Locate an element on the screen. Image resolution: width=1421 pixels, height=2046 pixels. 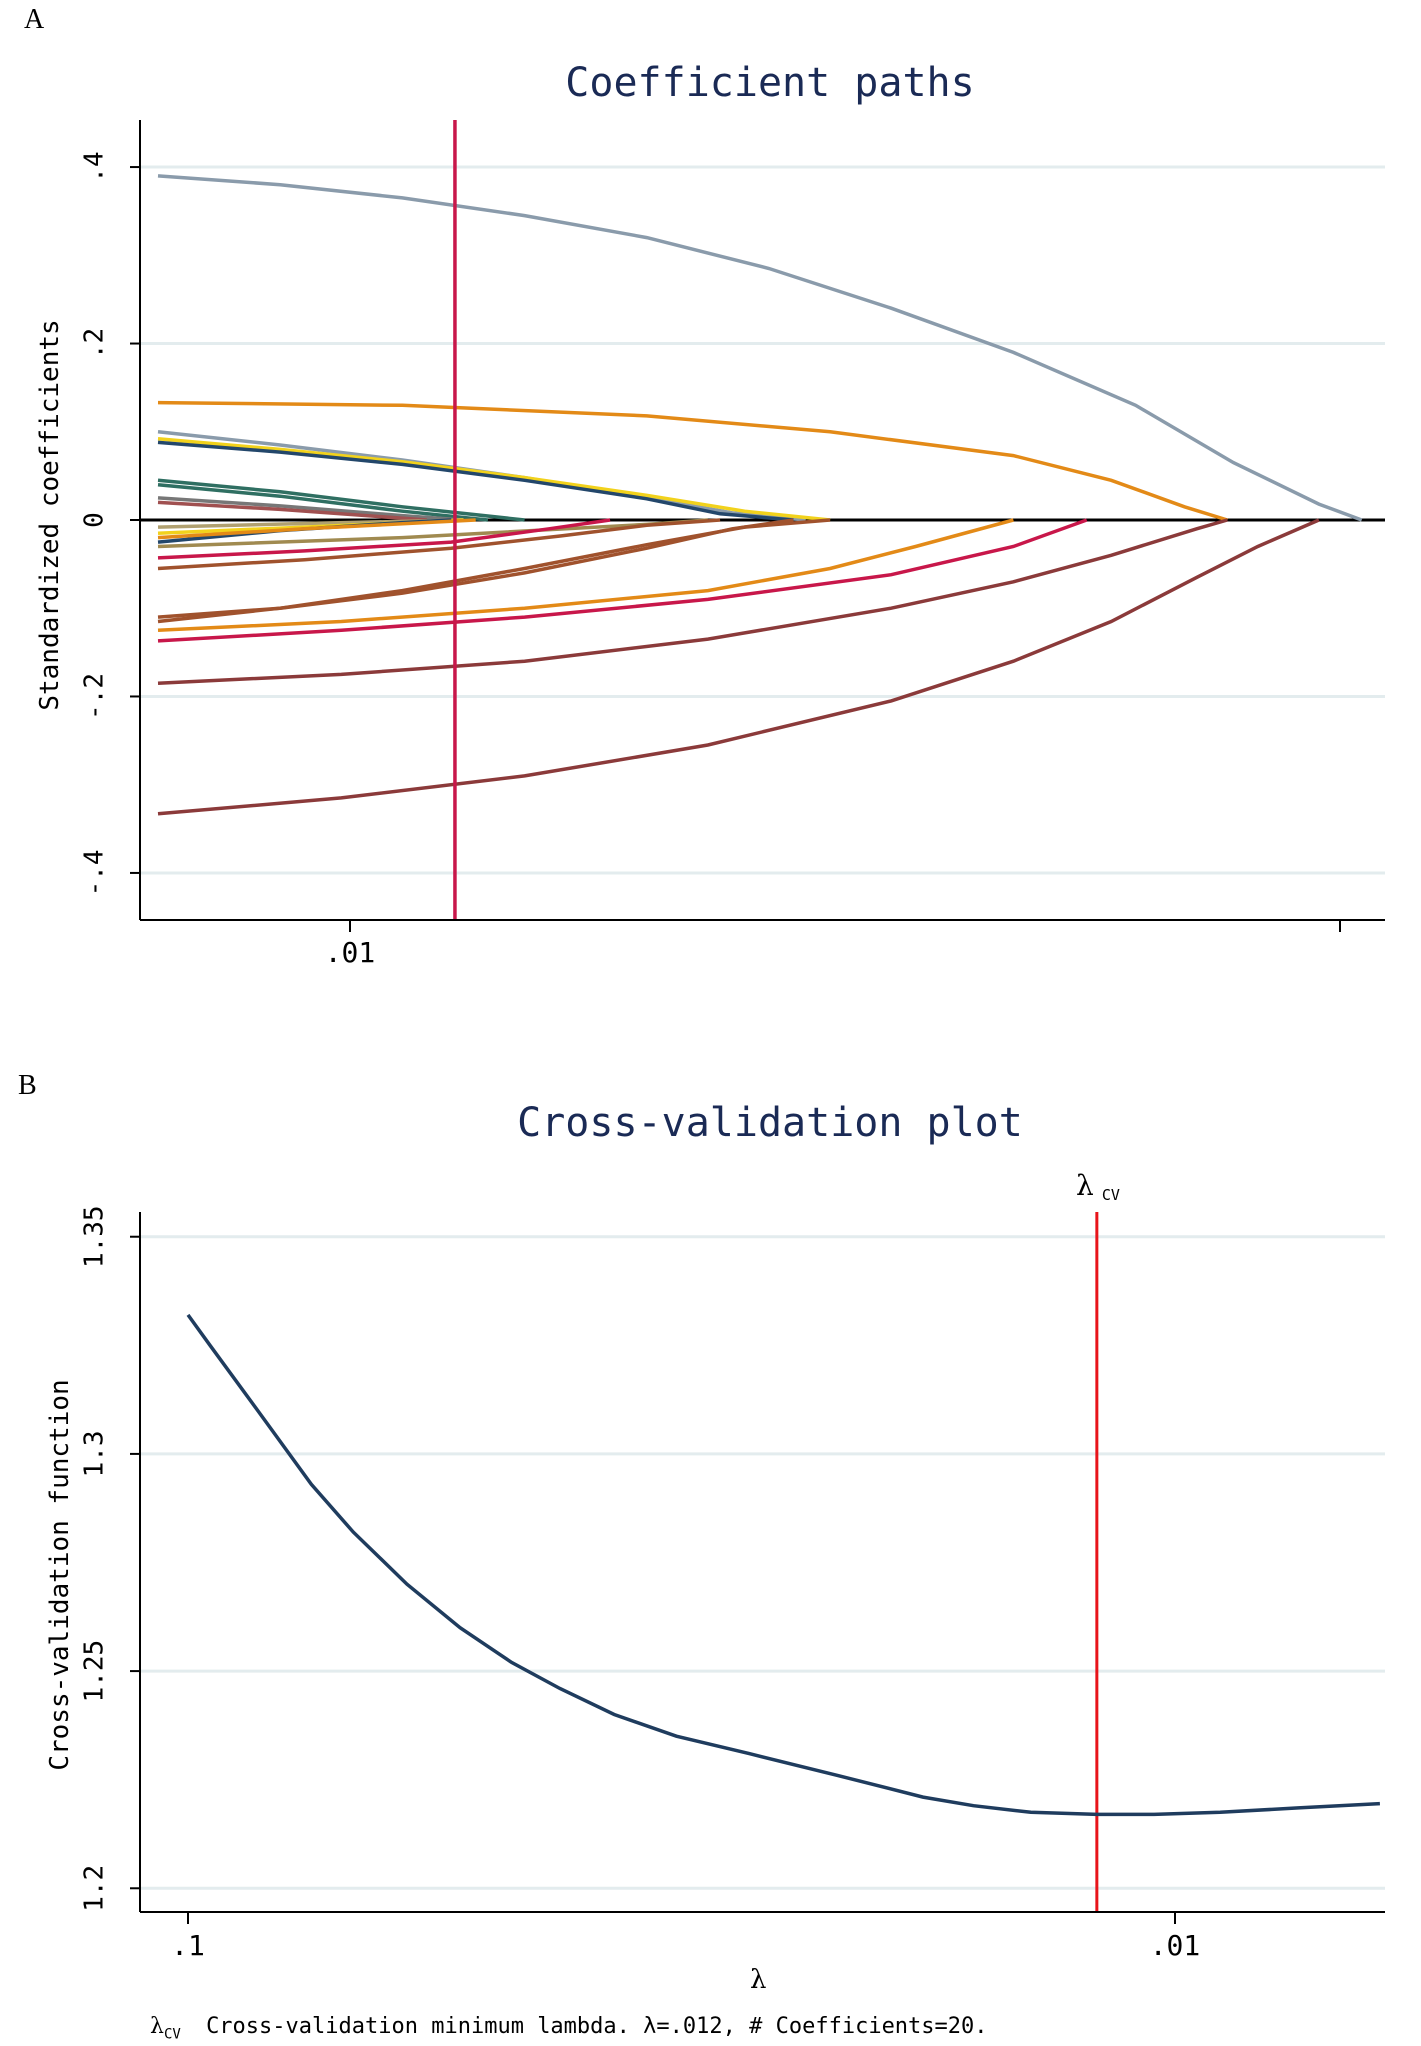
y-tick-label: .4 is located at coordinates (95, 166).